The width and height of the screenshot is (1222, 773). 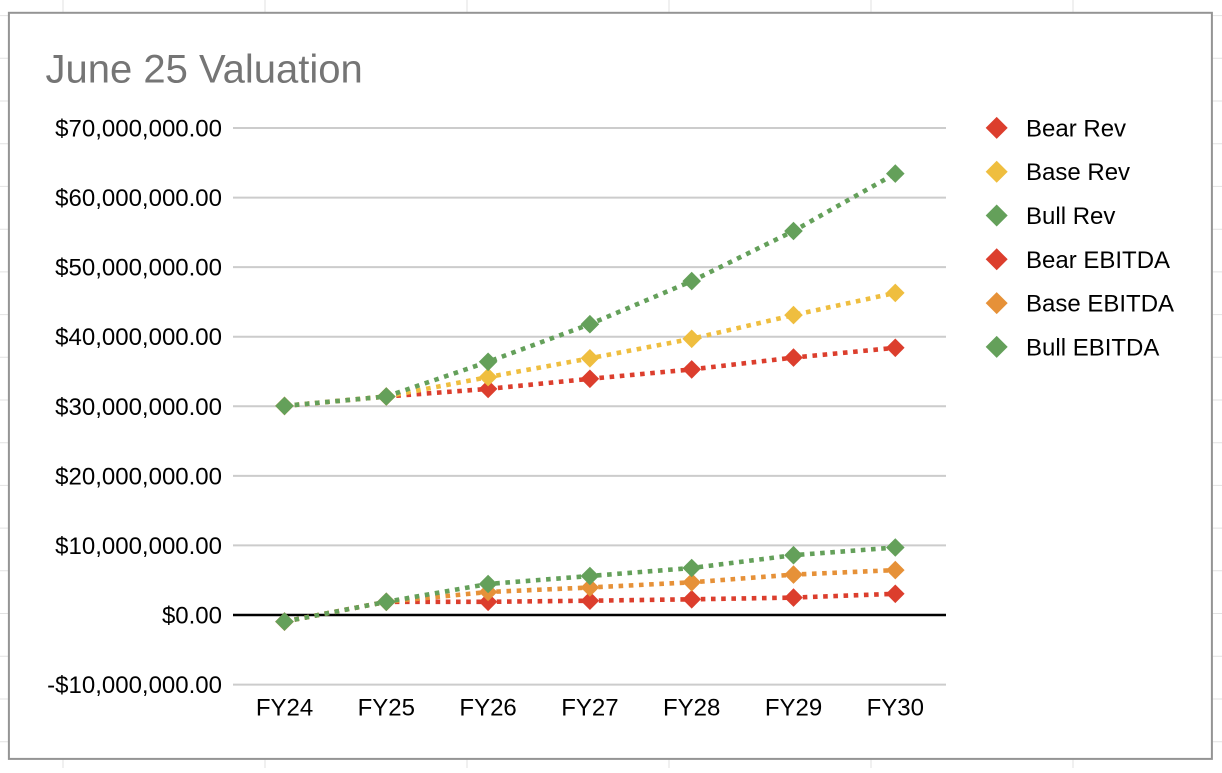 What do you see at coordinates (138, 407) in the screenshot?
I see `svg-text: $30,000,000.00` at bounding box center [138, 407].